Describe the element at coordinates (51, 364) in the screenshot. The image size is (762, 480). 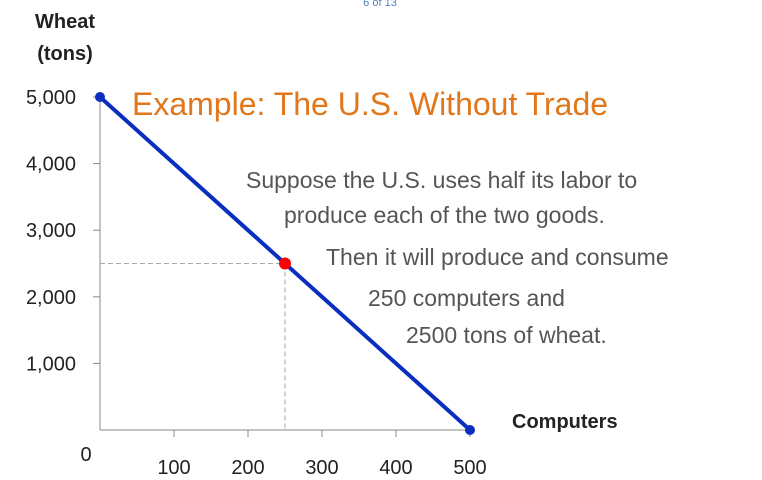
I see `y-tick-label: 1,000` at that location.